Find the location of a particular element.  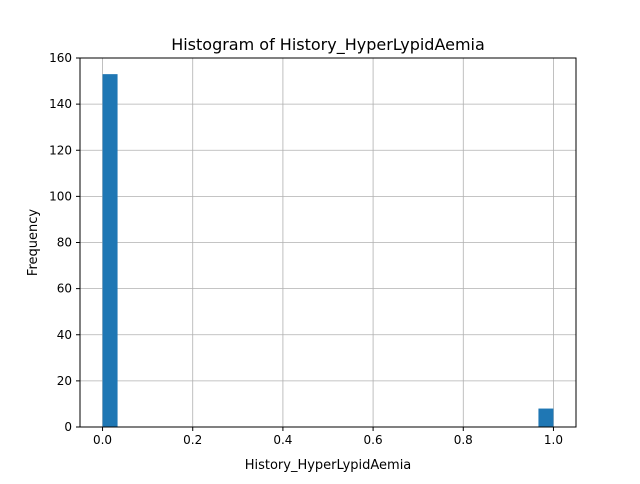

x-axis-ticks: 0.0 0.2 0.4 0.6 0.8 1.0 is located at coordinates (328, 437).